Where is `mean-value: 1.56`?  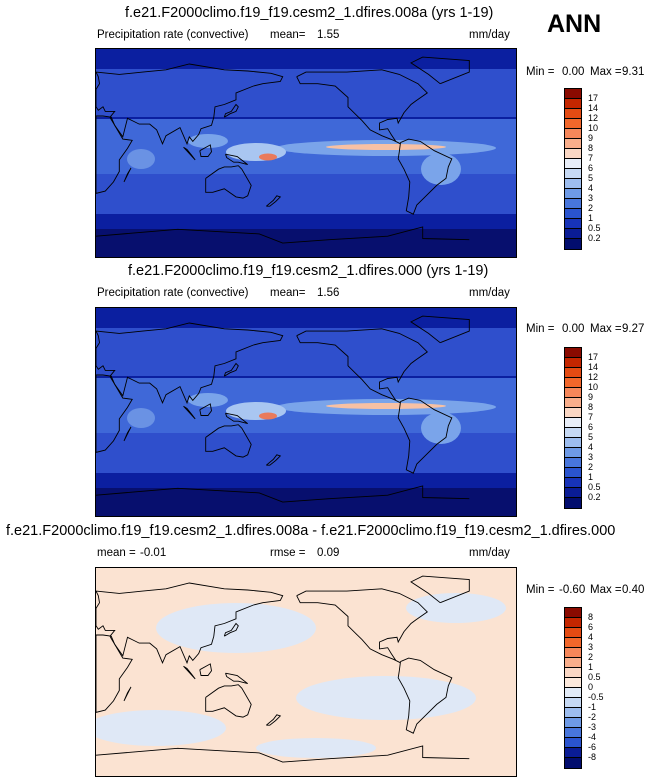 mean-value: 1.56 is located at coordinates (328, 293).